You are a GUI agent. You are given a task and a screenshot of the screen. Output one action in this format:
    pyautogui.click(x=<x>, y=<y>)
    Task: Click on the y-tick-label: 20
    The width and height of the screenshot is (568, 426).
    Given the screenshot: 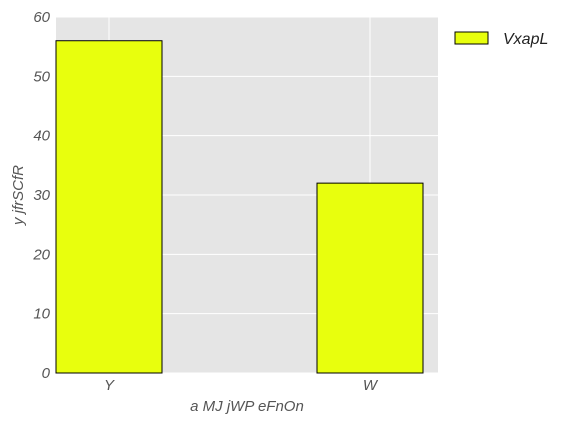 What is the action you would take?
    pyautogui.click(x=41, y=254)
    